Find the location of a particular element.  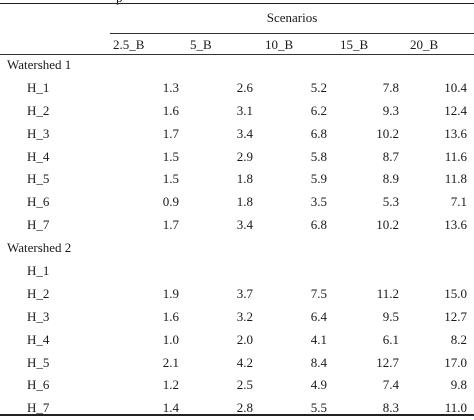

value-cell: 11.6 is located at coordinates (455, 156).